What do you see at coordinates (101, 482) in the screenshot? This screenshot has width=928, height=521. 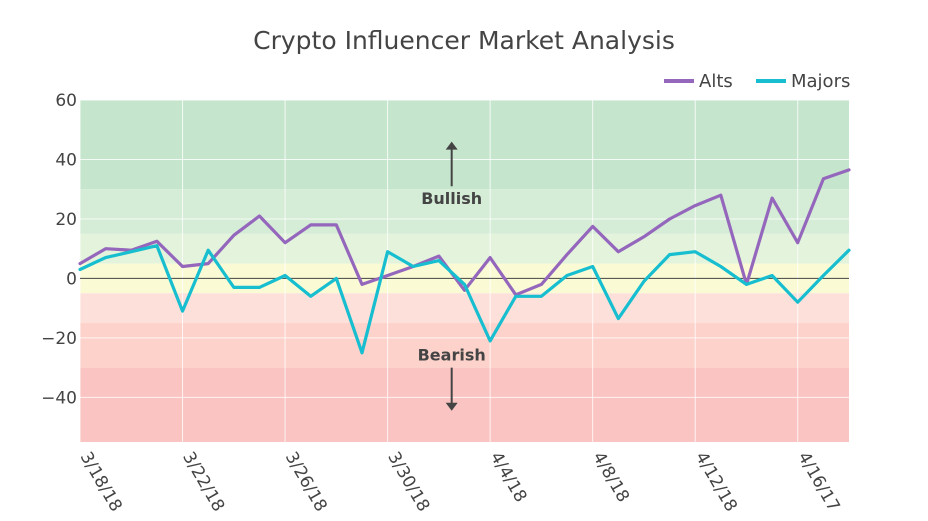 I see `x-tick-label: 3/18/18` at bounding box center [101, 482].